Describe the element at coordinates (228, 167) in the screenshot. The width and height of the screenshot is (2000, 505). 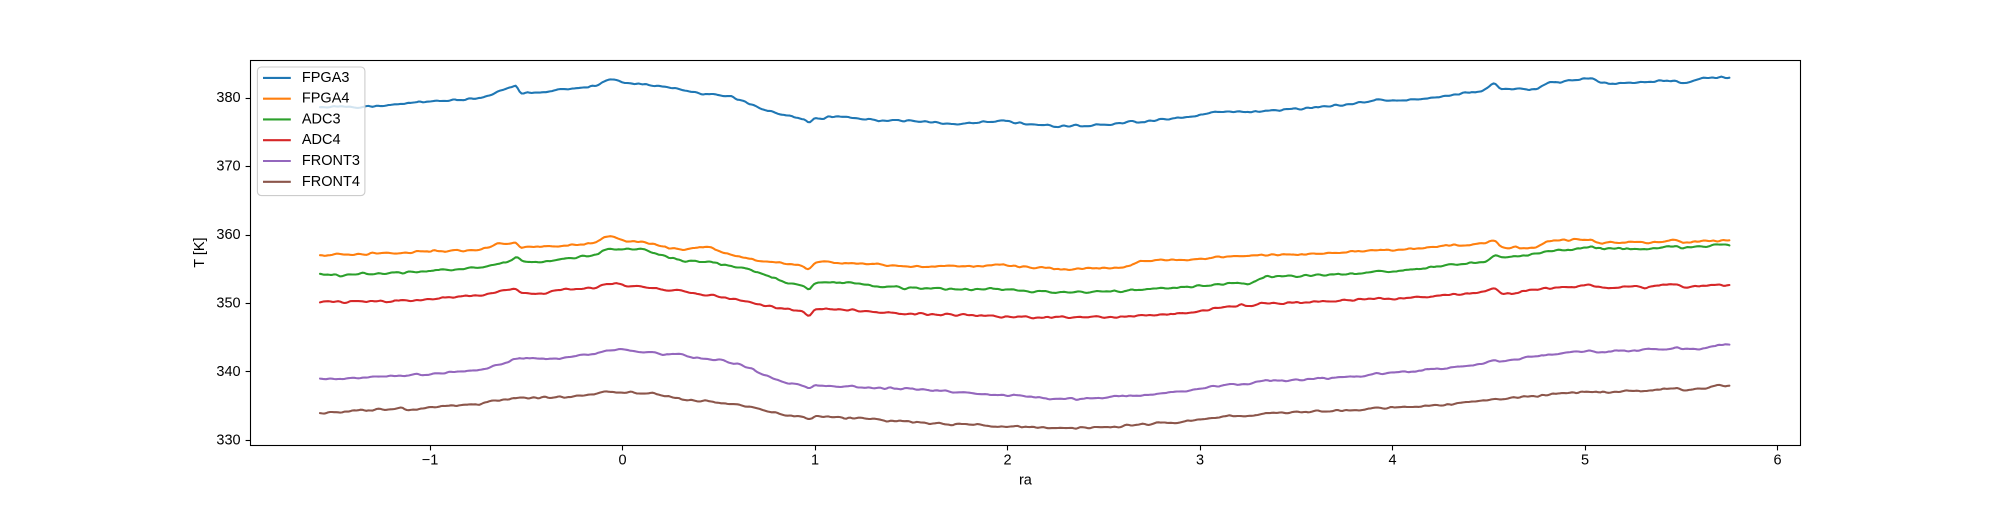
I see `svg-text: 370` at that location.